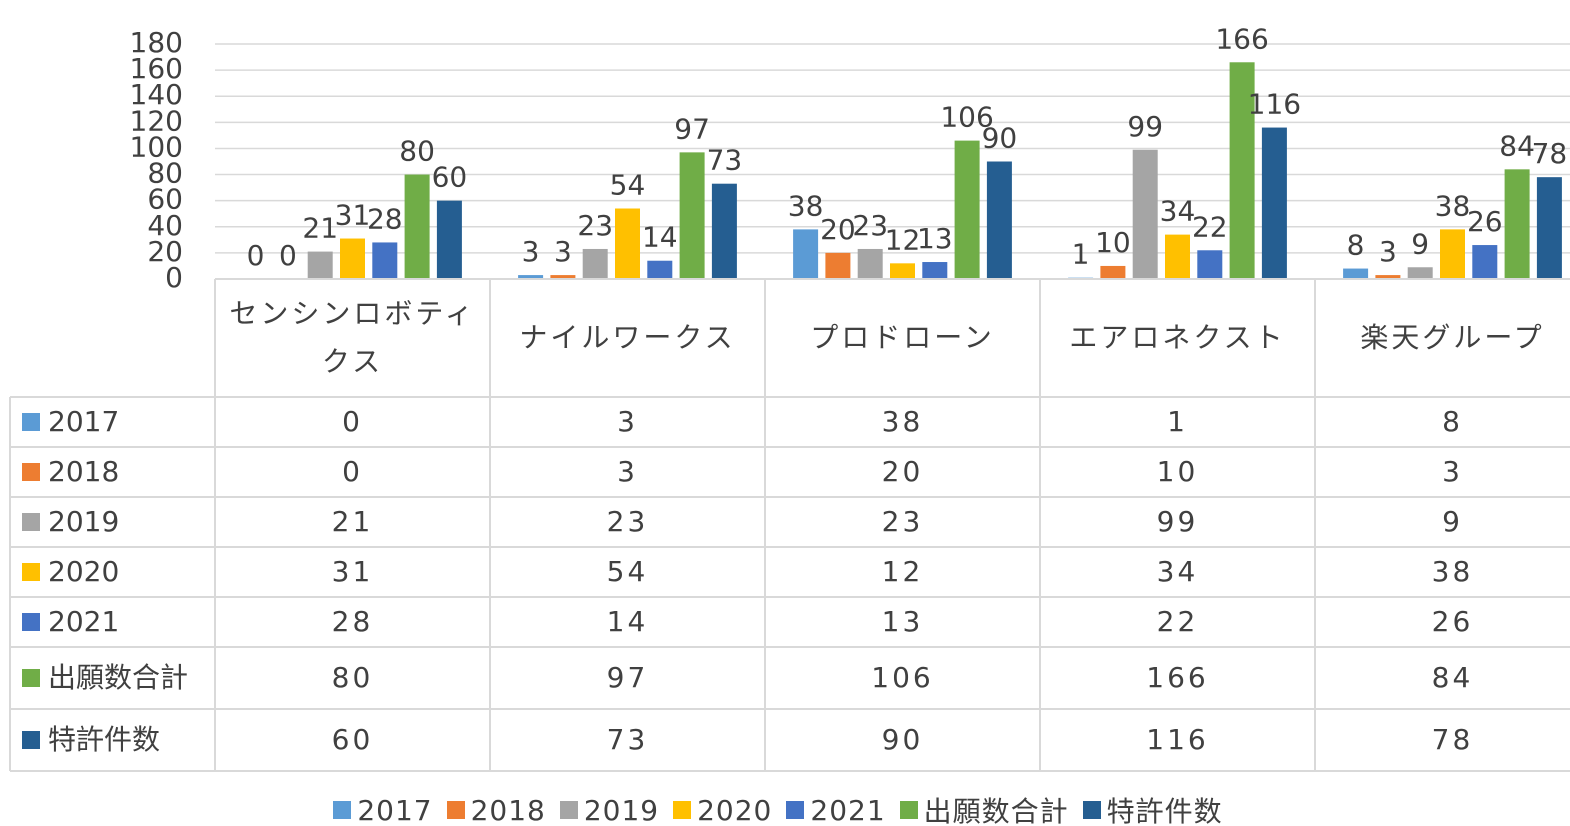 This screenshot has height=826, width=1570. What do you see at coordinates (1177, 621) in the screenshot?
I see `table-value: 22` at bounding box center [1177, 621].